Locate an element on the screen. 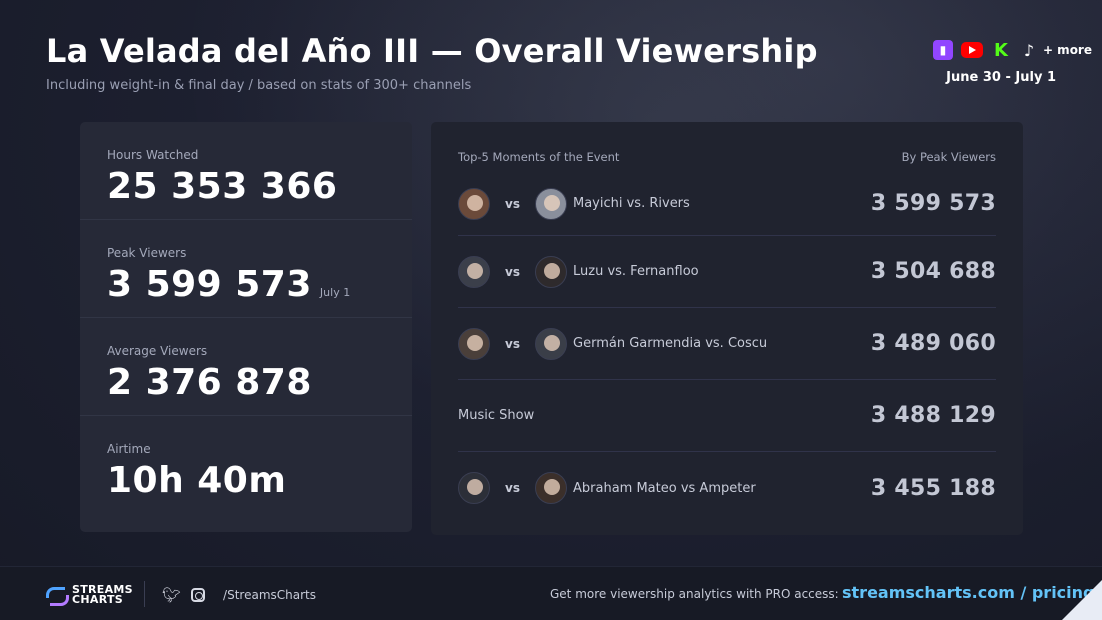 The height and width of the screenshot is (620, 1102). twitter-icon: 🐦︎ is located at coordinates (172, 595).